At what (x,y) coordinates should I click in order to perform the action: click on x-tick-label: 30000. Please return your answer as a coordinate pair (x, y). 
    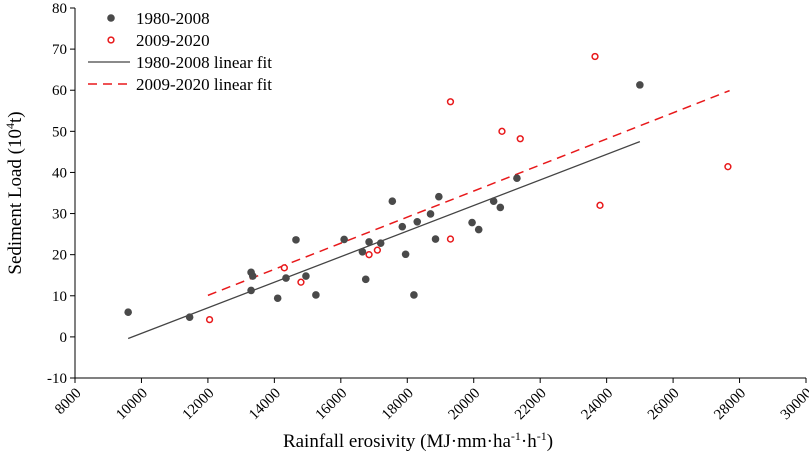
    Looking at the image, I should click on (793, 404).